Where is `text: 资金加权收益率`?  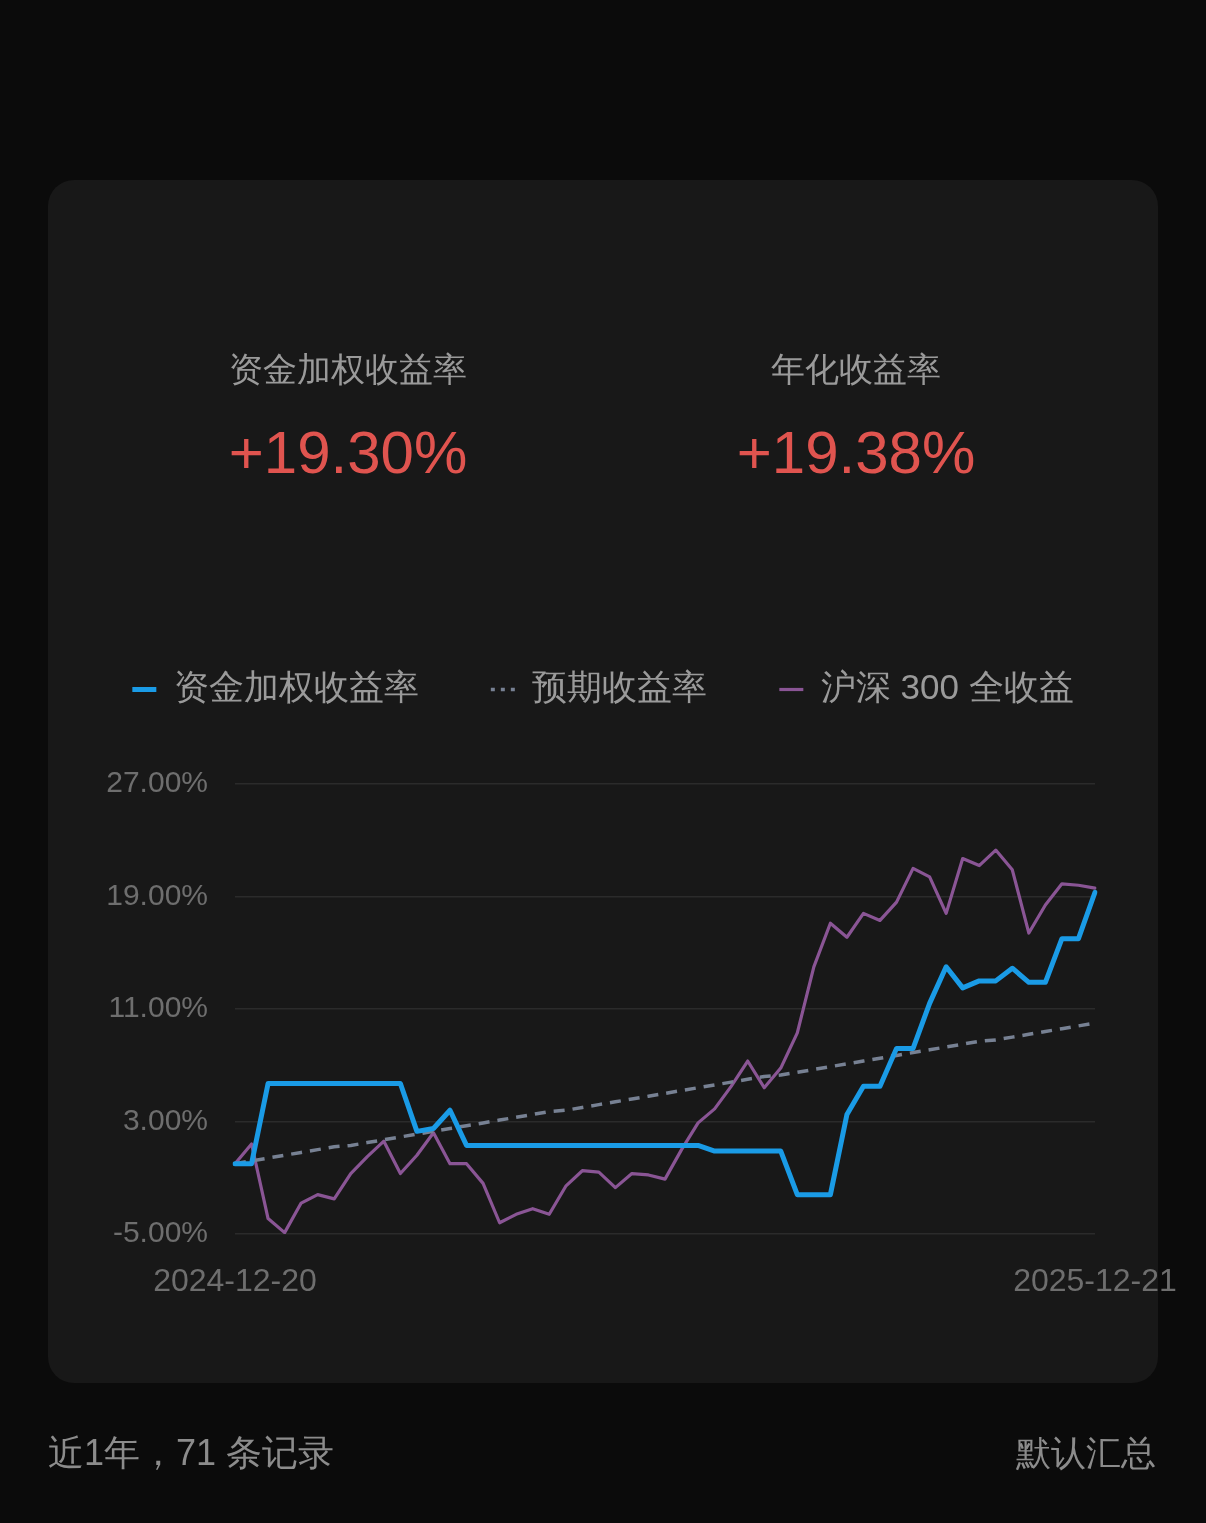
text: 资金加权收益率 is located at coordinates (348, 370).